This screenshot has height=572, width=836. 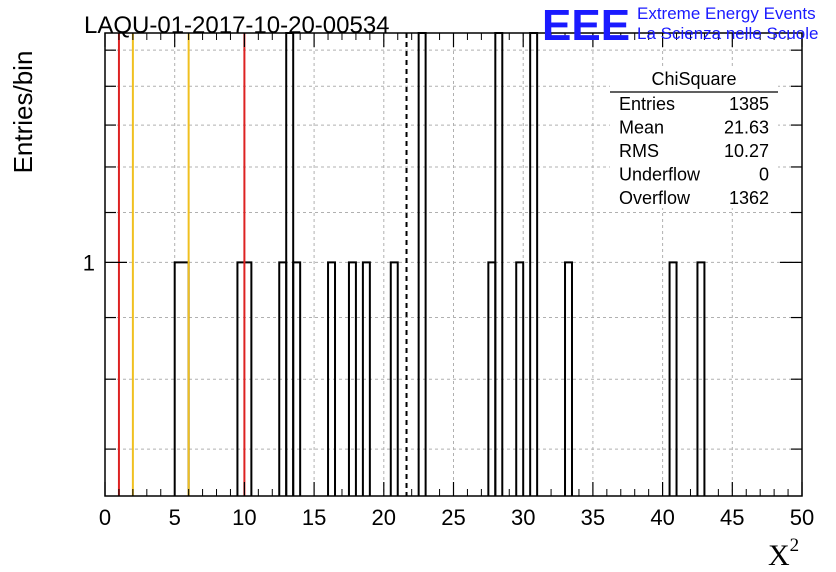 I want to click on stats-row-label: RMS, so click(x=639, y=151).